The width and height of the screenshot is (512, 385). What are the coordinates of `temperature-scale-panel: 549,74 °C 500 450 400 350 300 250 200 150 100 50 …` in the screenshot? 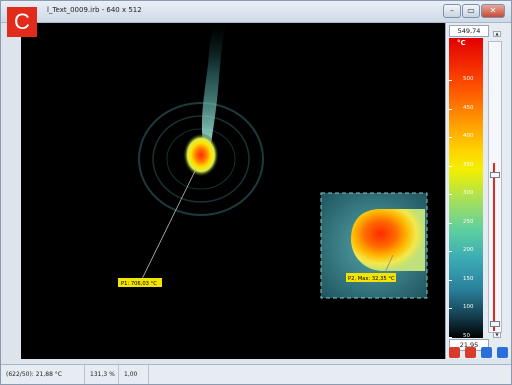 It's located at (478, 191).